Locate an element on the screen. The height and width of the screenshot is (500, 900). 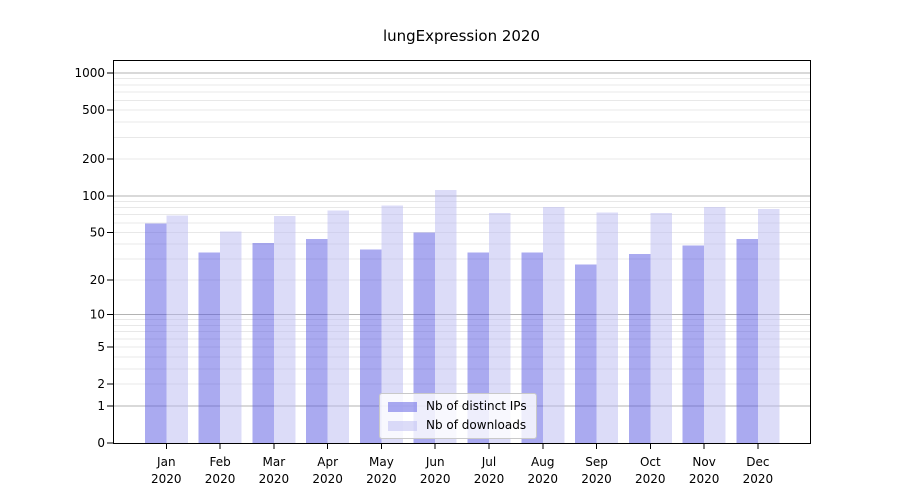
y-tick-label: 2 is located at coordinates (101, 384).